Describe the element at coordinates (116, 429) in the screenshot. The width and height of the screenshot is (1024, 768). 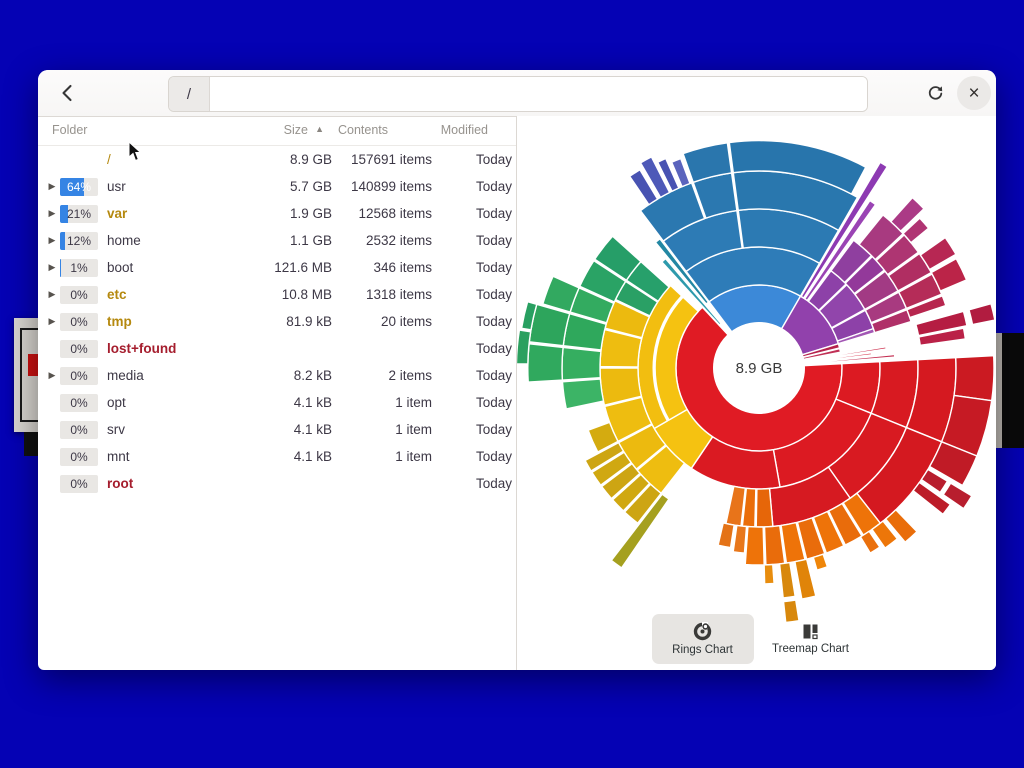
I see `folder-name: srv` at that location.